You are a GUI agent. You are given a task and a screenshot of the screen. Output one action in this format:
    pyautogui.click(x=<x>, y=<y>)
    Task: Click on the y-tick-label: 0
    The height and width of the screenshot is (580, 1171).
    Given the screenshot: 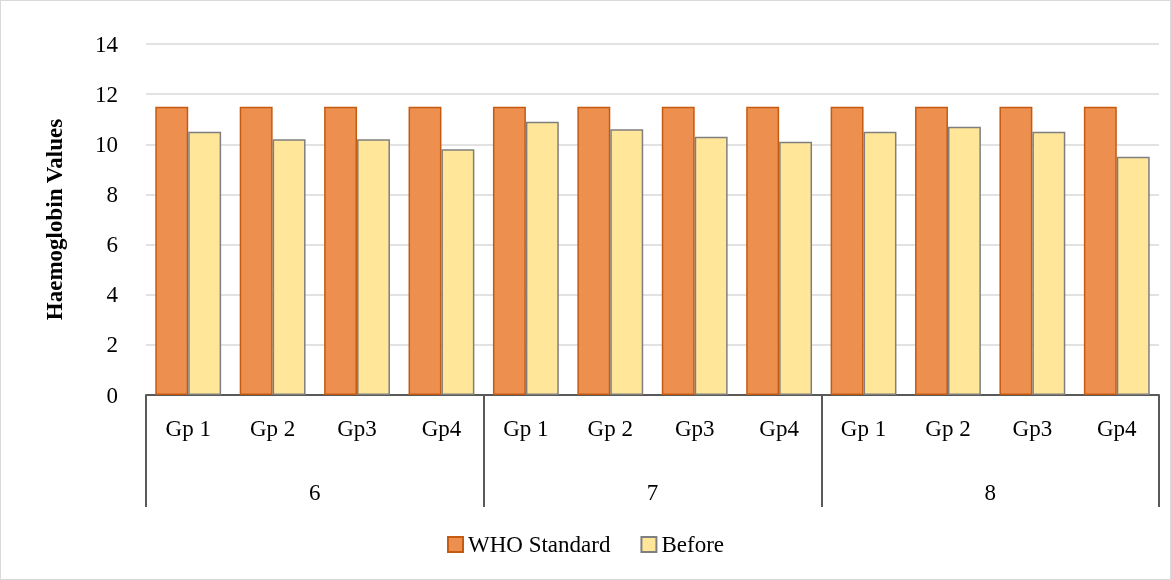 What is the action you would take?
    pyautogui.click(x=112, y=395)
    